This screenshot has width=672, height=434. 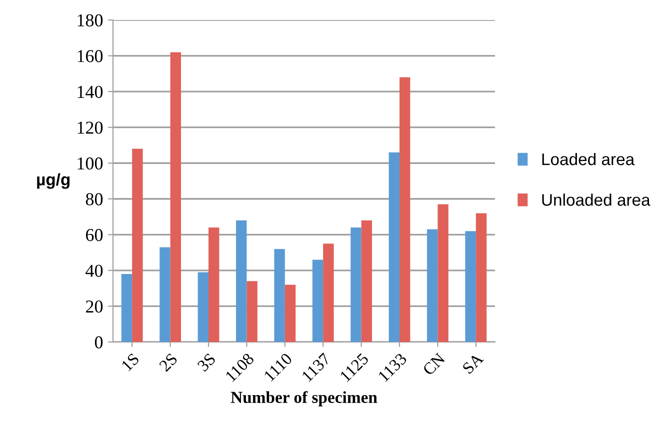 What do you see at coordinates (588, 159) in the screenshot?
I see `legend-label: Loaded area` at bounding box center [588, 159].